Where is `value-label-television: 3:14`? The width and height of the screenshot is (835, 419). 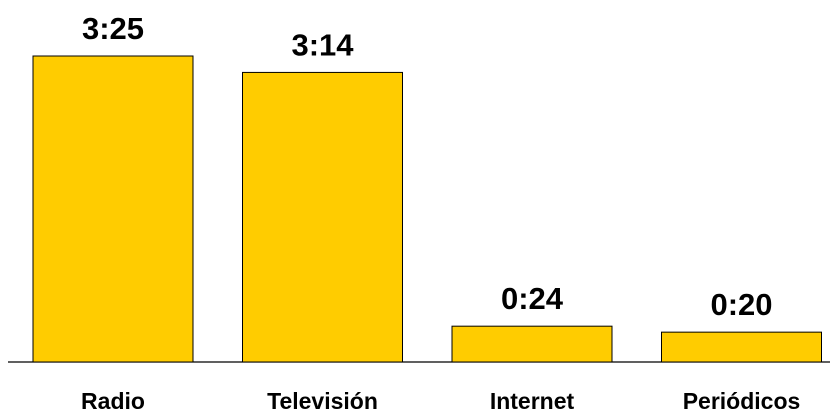 value-label-television: 3:14 is located at coordinates (322, 44).